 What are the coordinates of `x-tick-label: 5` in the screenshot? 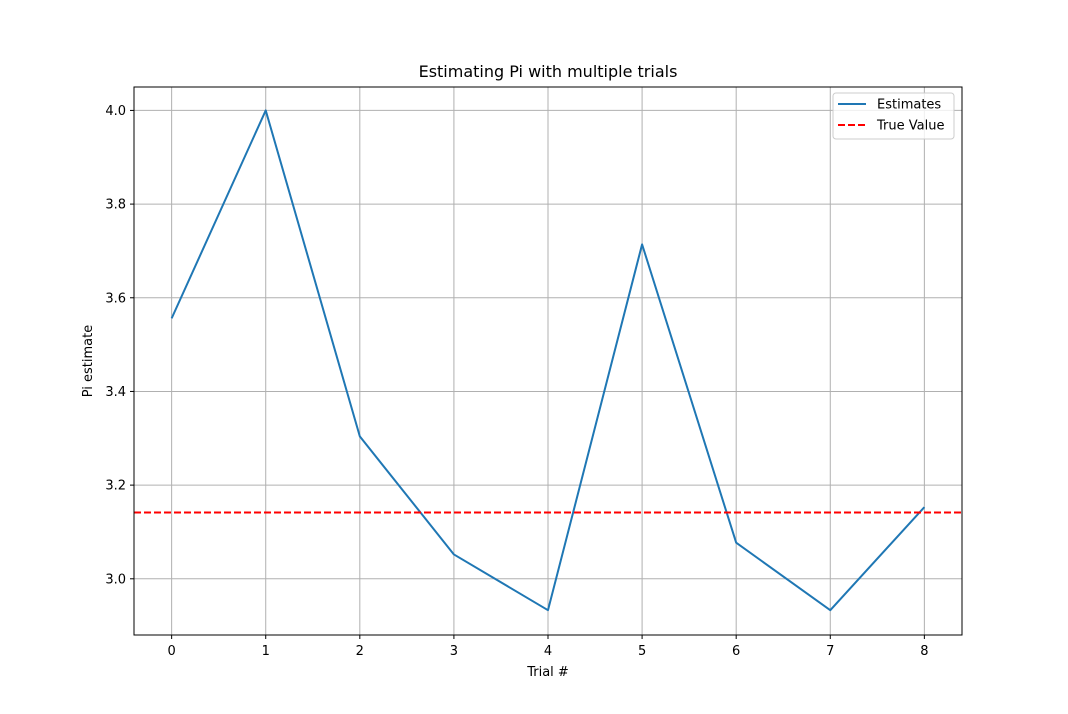 It's located at (642, 651).